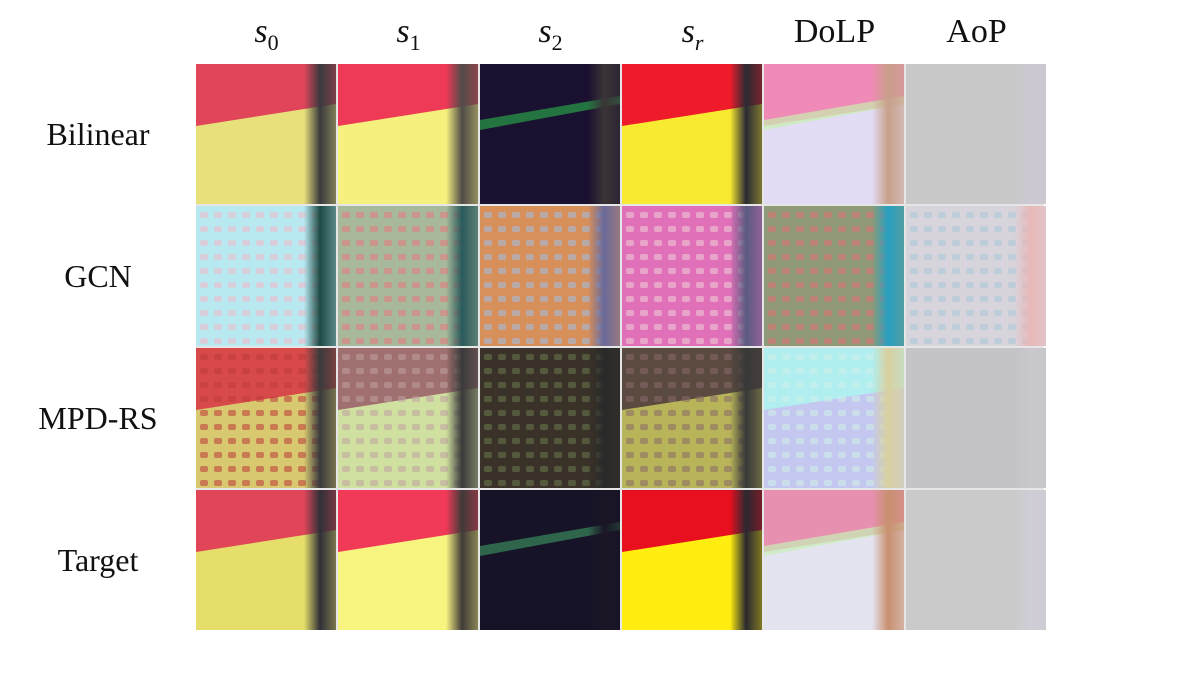 The image size is (1200, 675). What do you see at coordinates (976, 134) in the screenshot?
I see `image-tile-bilinear-aop` at bounding box center [976, 134].